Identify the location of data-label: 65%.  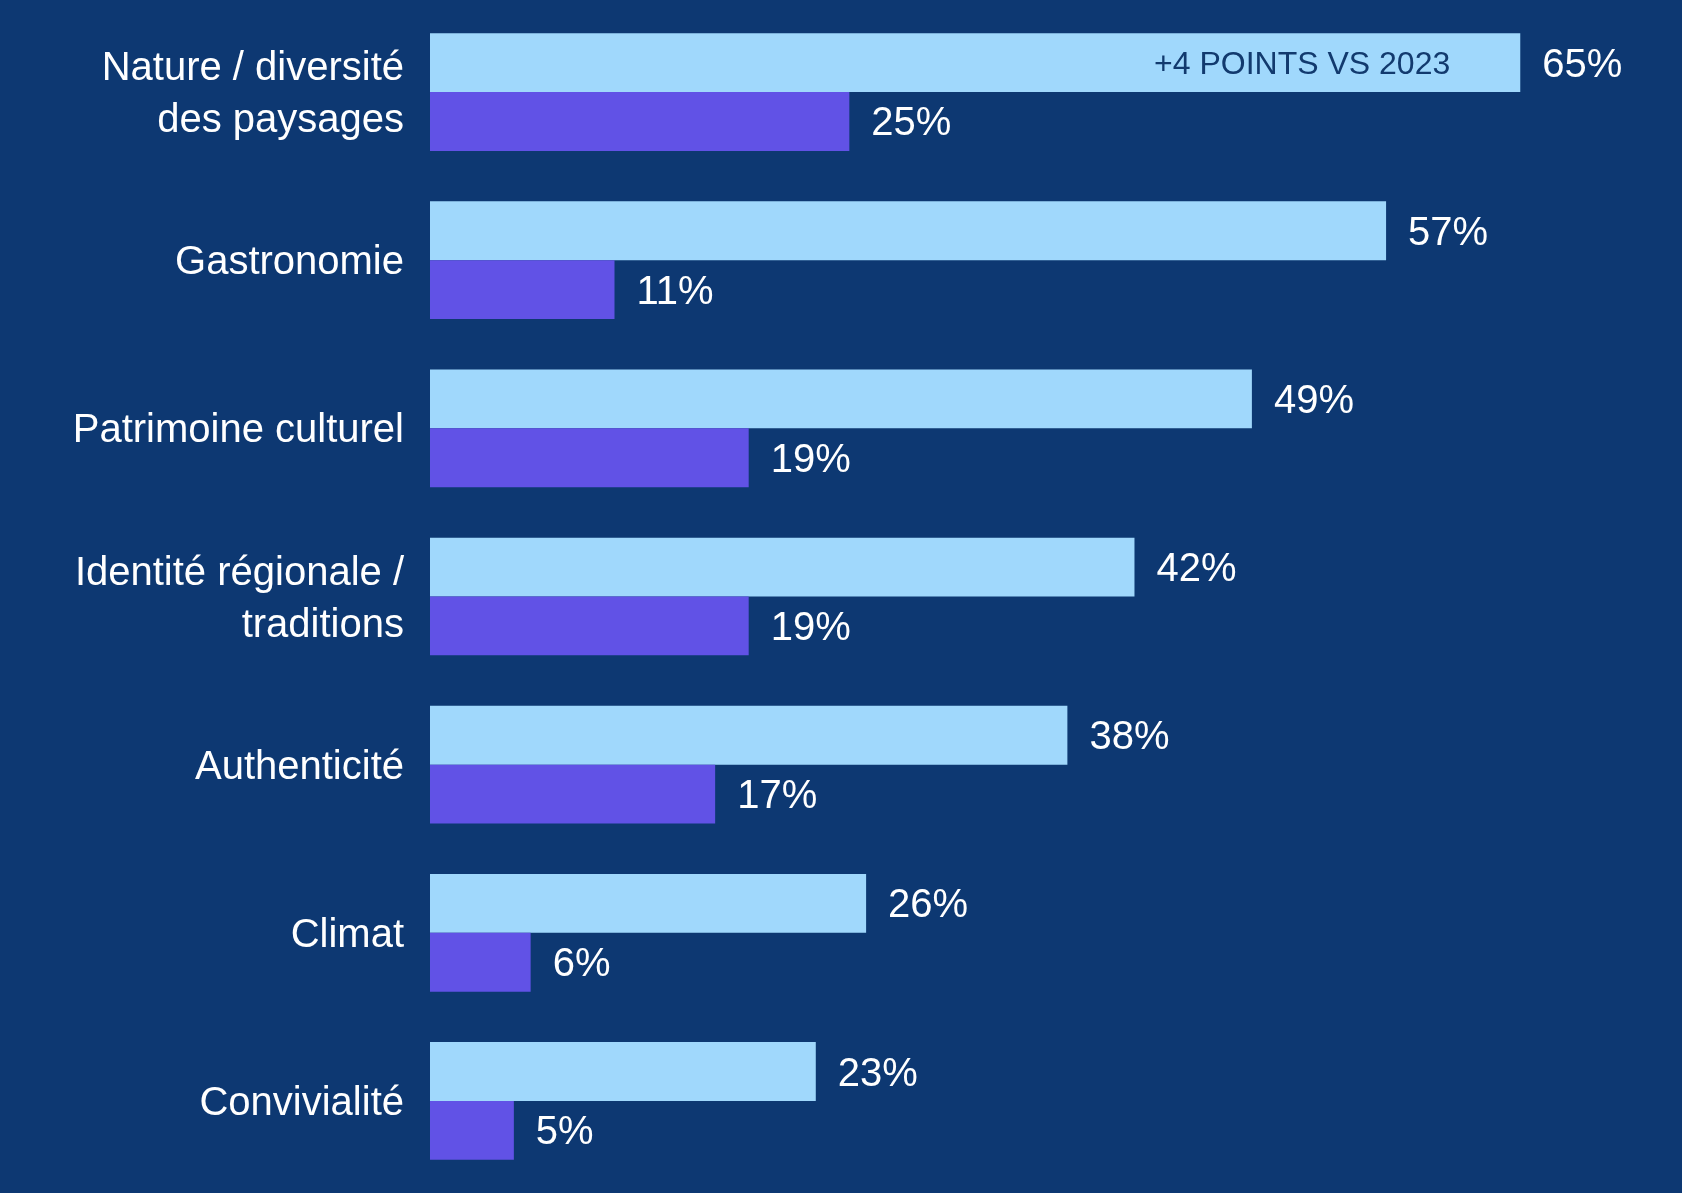
(1582, 62).